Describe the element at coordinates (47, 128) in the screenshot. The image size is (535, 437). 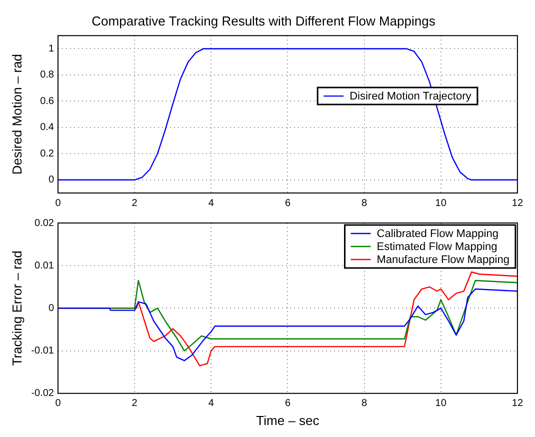
I see `y-tick-label: 0.4` at that location.